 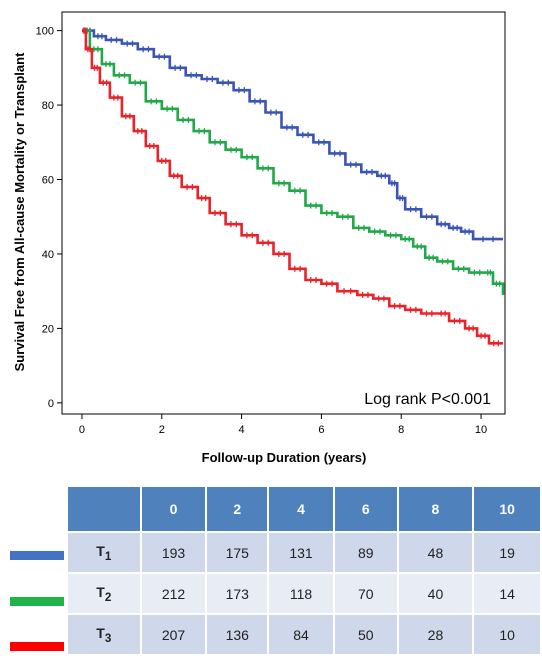 I want to click on y-tick-label: 40, so click(x=48, y=255).